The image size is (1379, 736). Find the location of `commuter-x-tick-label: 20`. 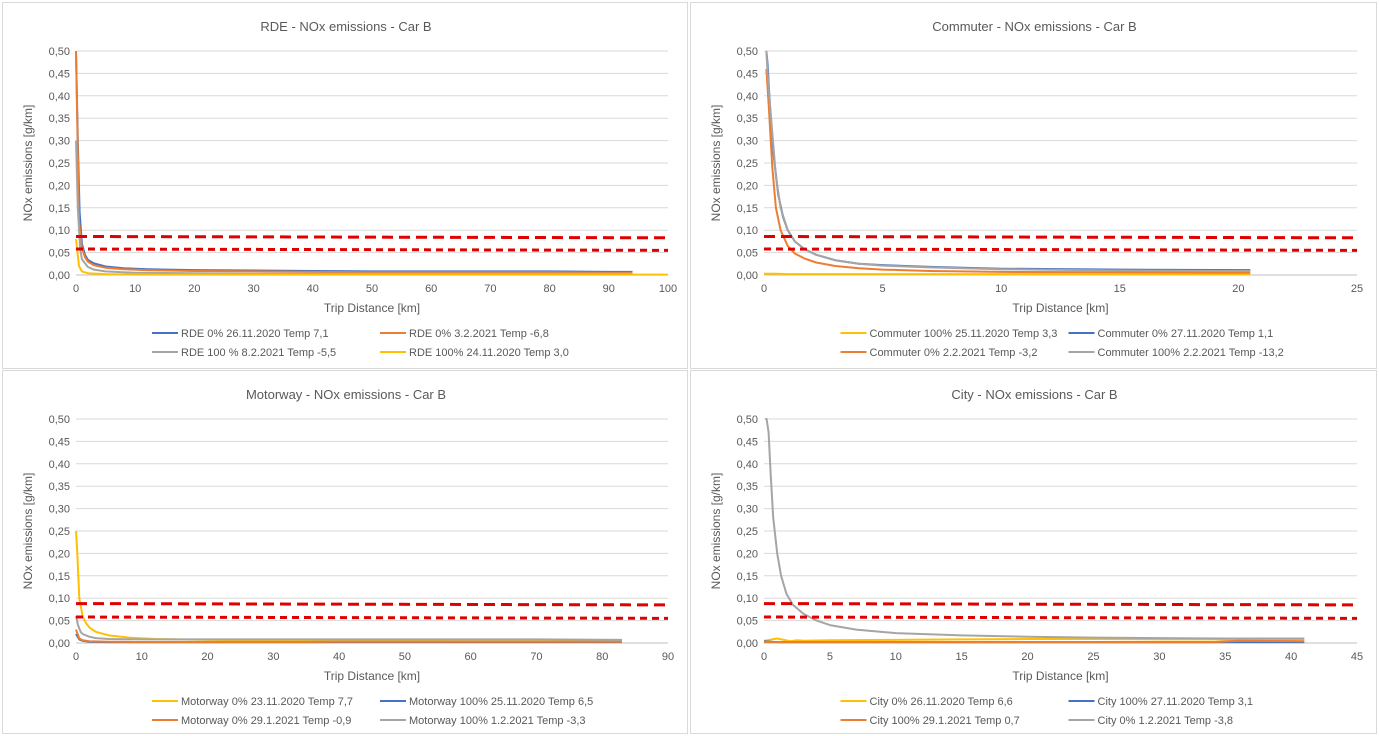

commuter-x-tick-label: 20 is located at coordinates (1238, 289).